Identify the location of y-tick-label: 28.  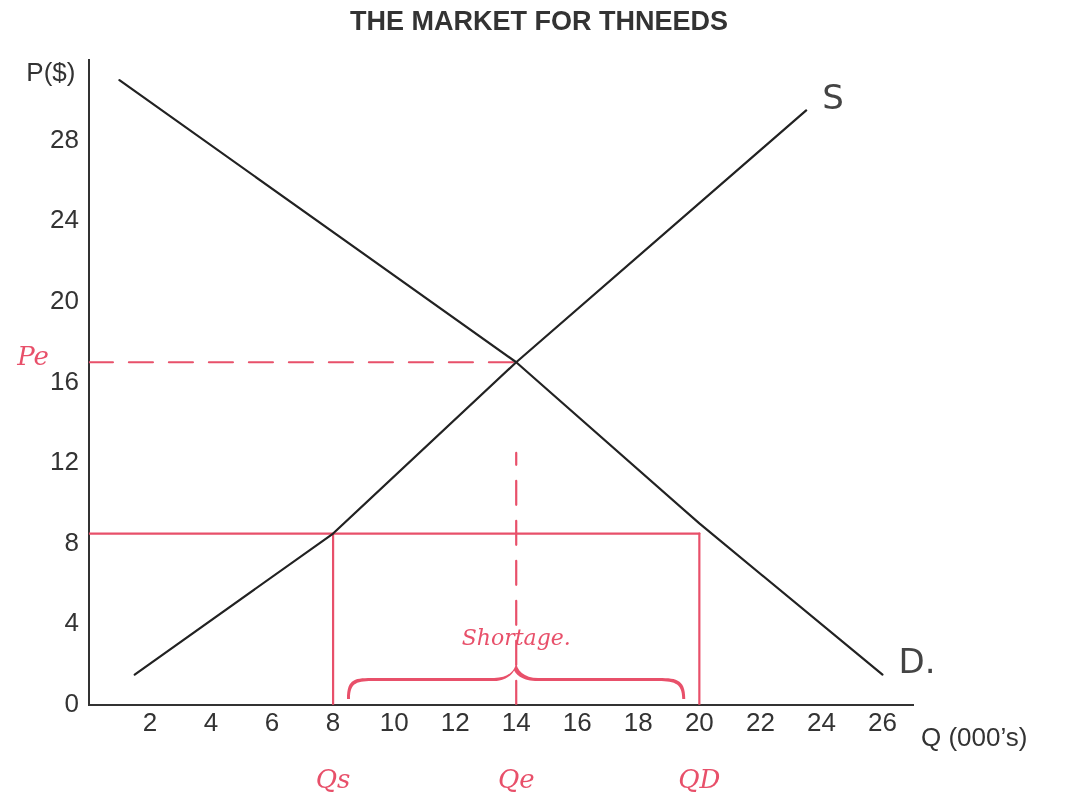
(64, 138).